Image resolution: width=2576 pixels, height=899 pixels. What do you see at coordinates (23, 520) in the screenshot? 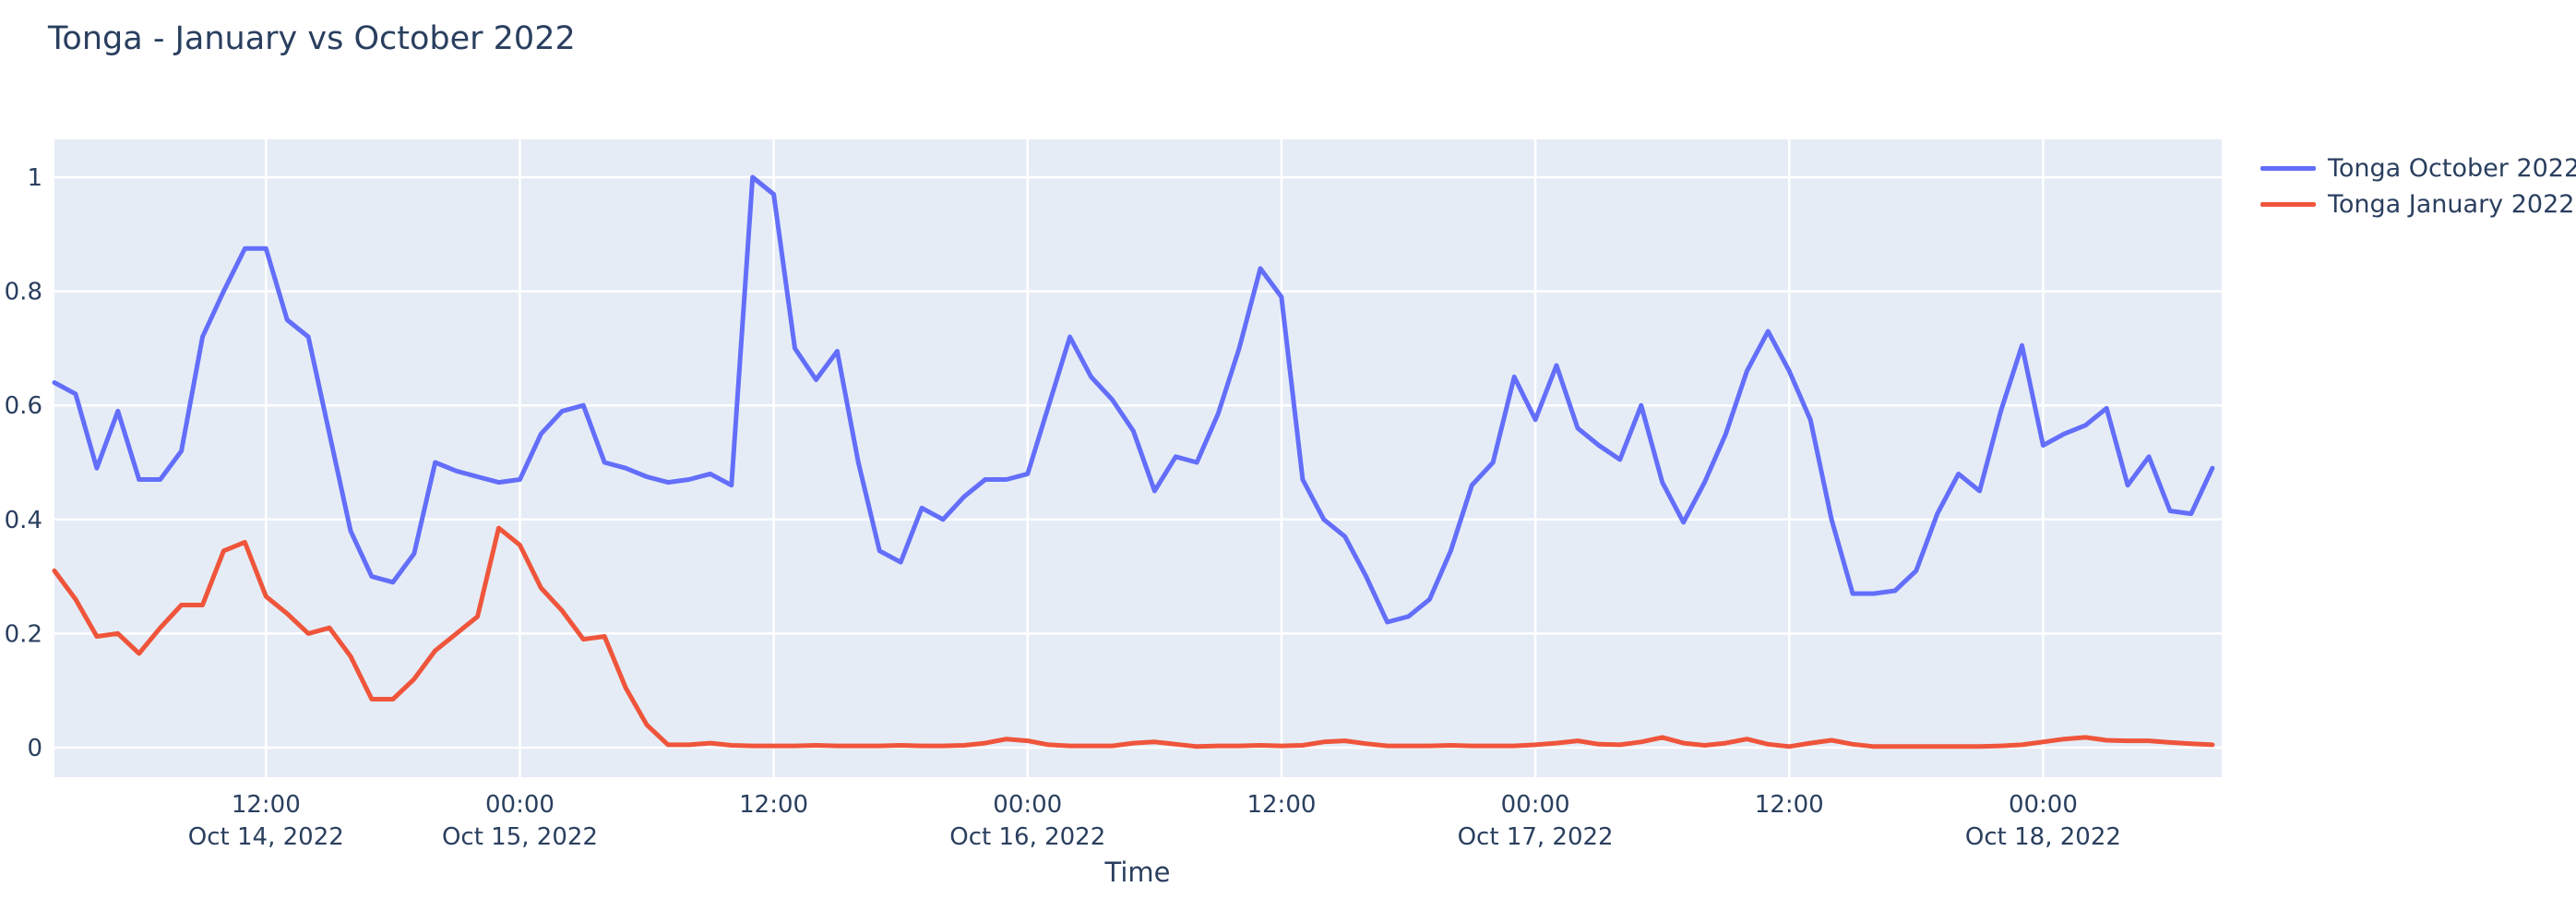
I see `y-tick-label: 0.4` at bounding box center [23, 520].